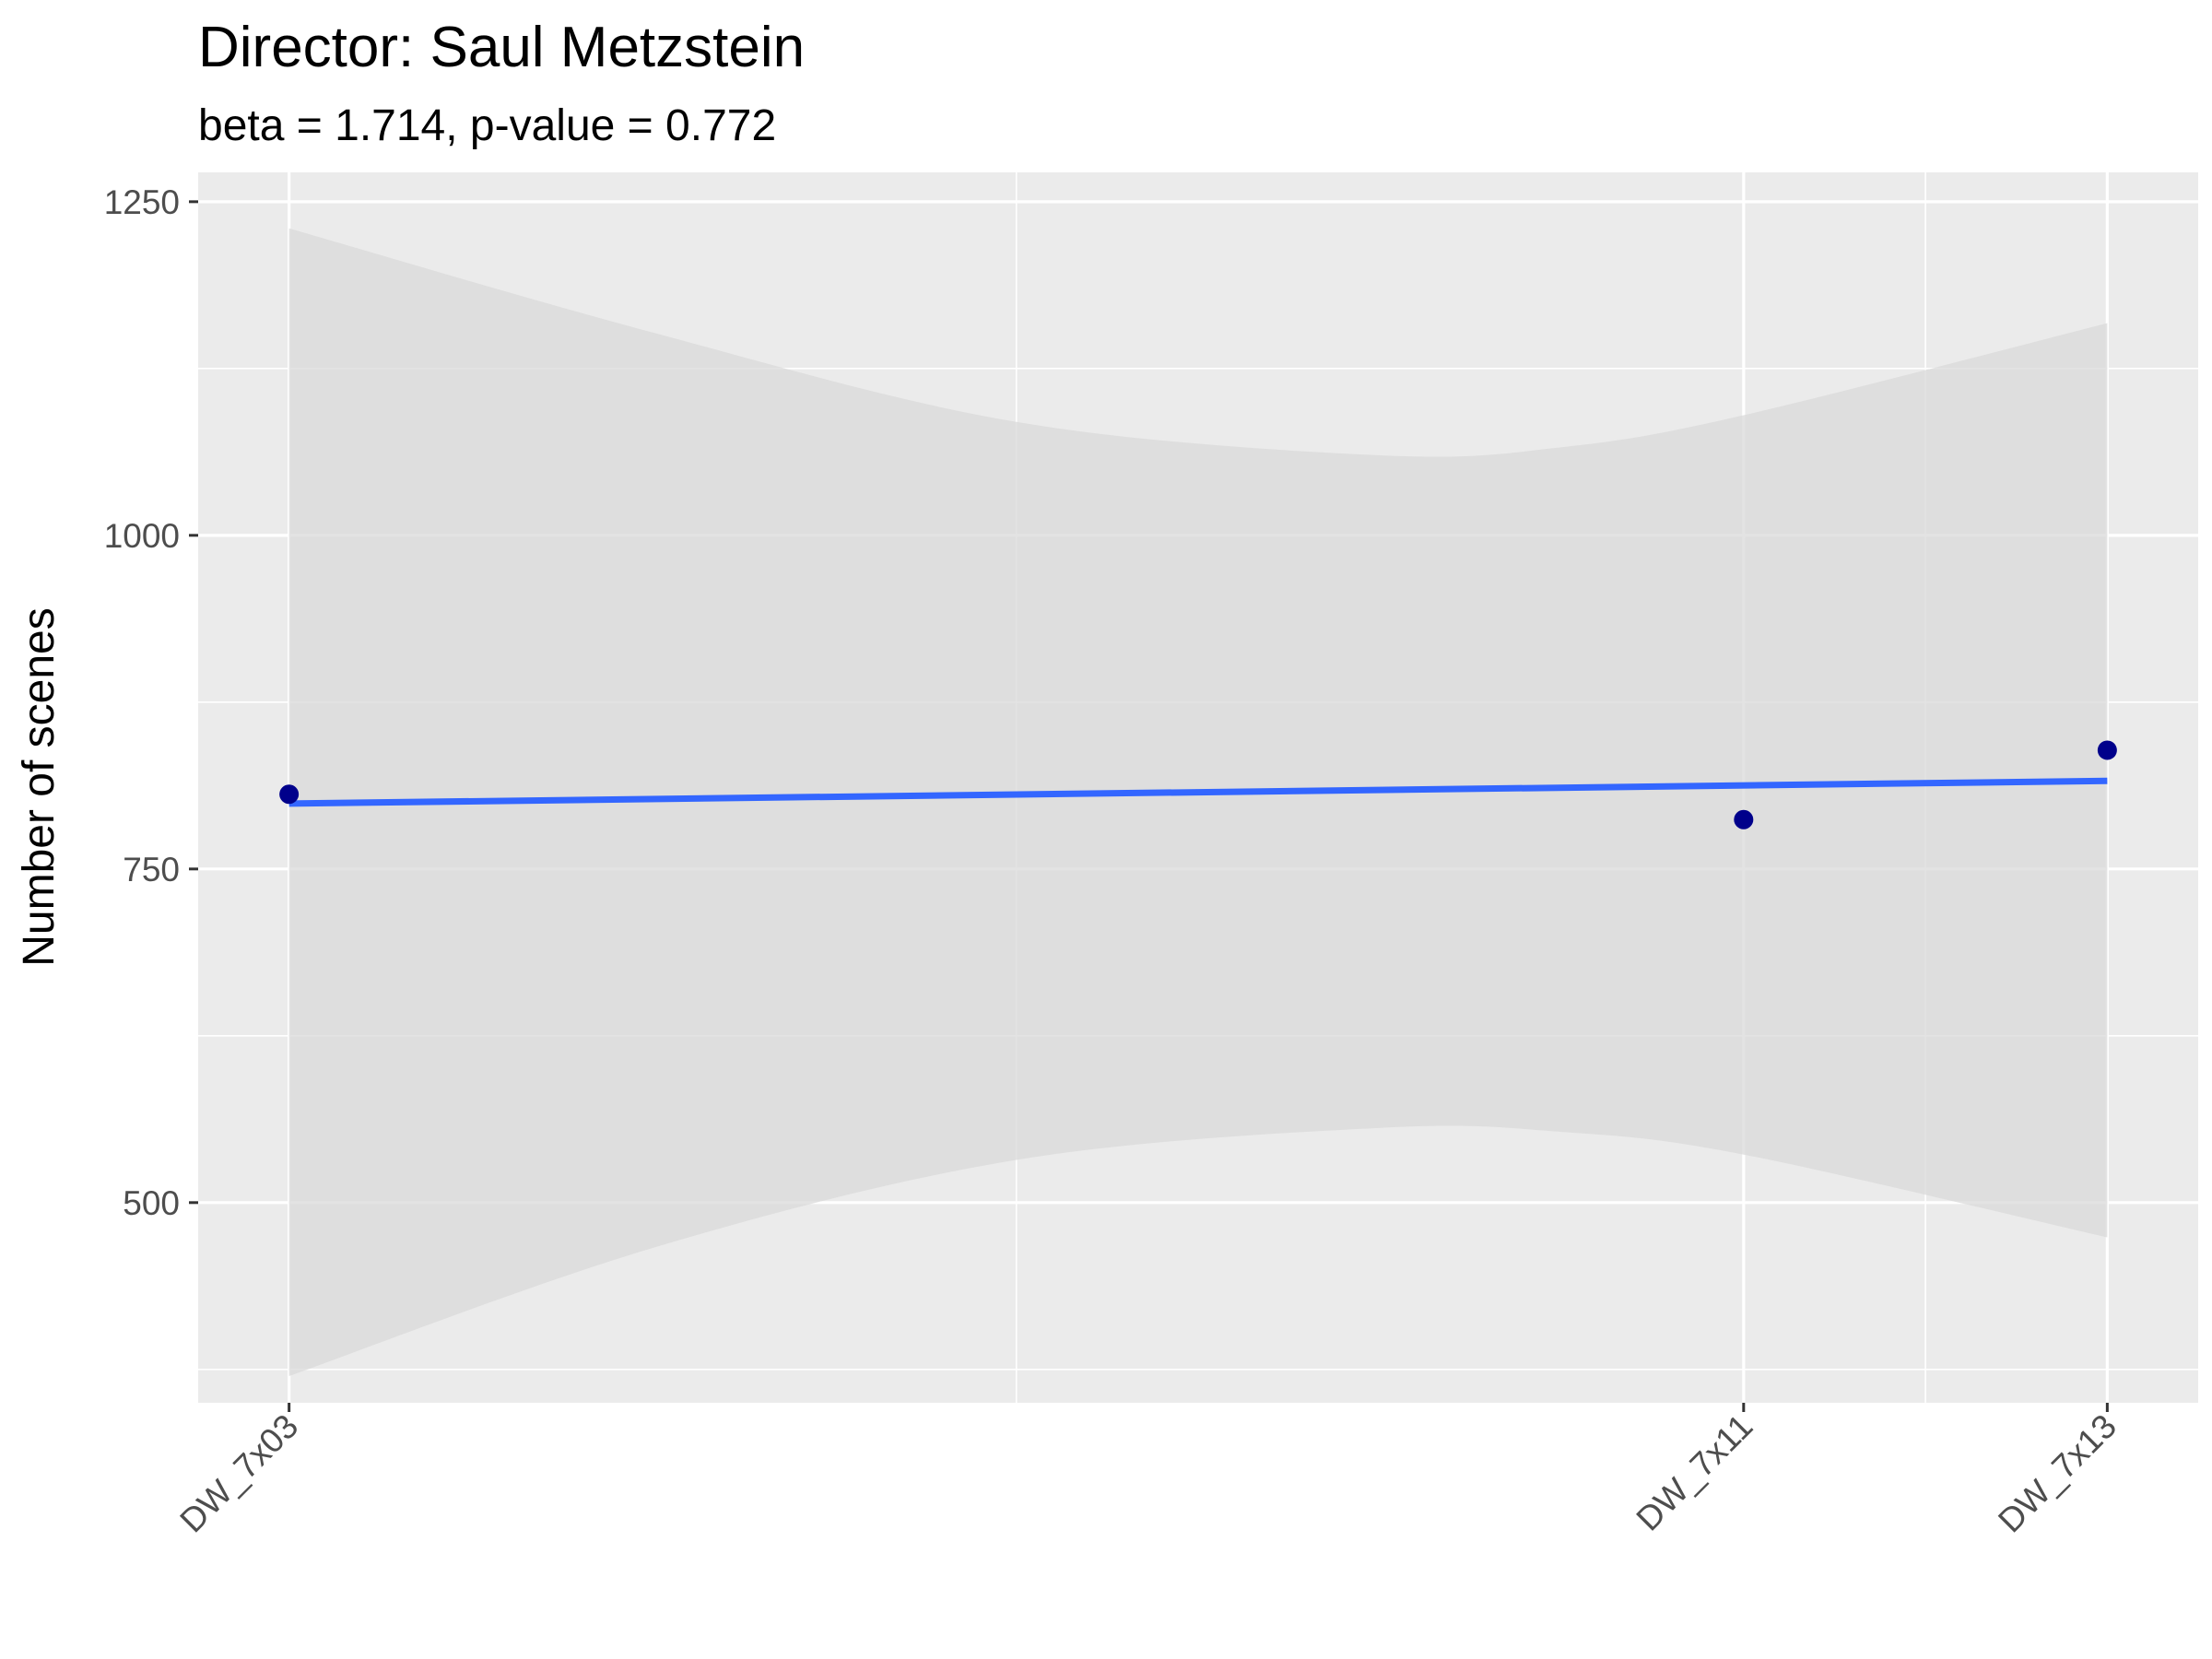  What do you see at coordinates (151, 869) in the screenshot?
I see `y-tick-label-1: 750` at bounding box center [151, 869].